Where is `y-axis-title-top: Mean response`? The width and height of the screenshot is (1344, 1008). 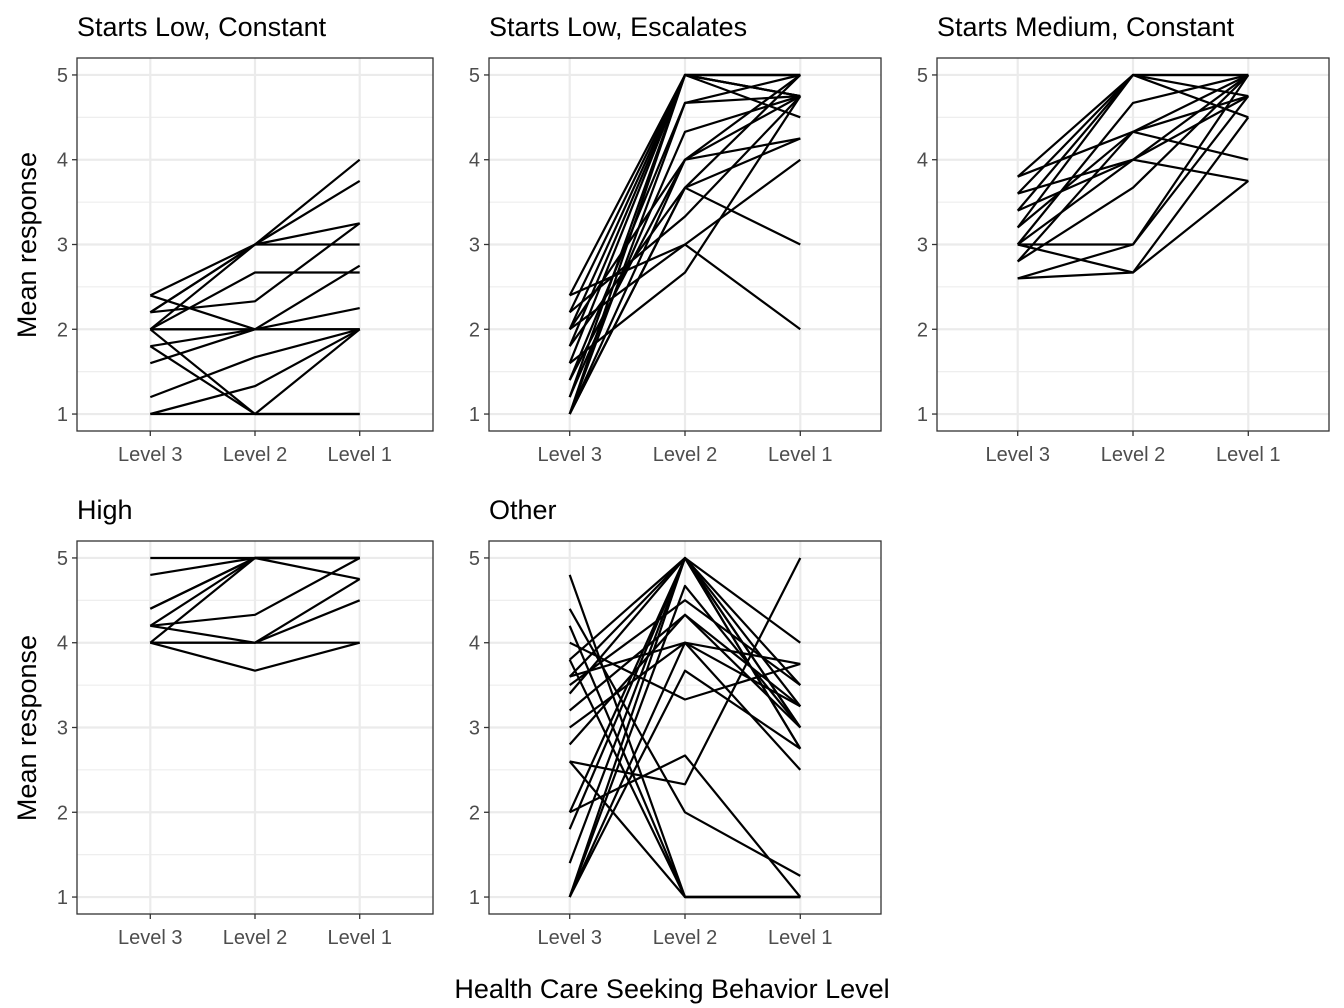
y-axis-title-top: Mean response is located at coordinates (27, 245).